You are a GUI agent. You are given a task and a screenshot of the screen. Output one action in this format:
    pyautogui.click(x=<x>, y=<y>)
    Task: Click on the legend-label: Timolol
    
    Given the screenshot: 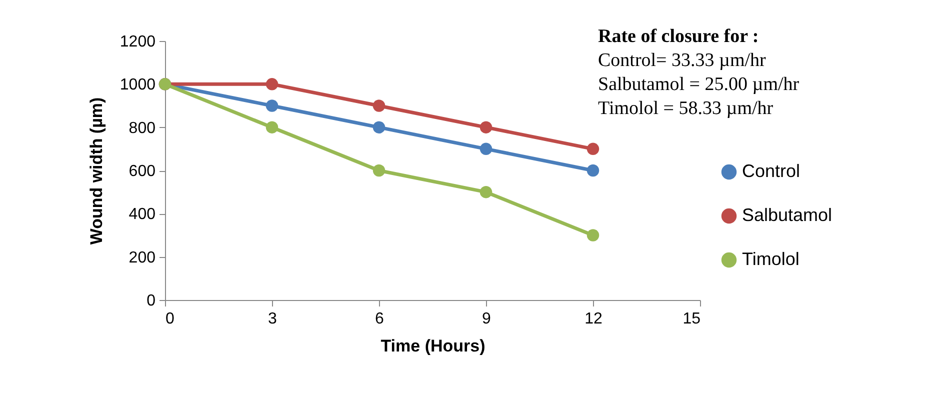 What is the action you would take?
    pyautogui.click(x=771, y=259)
    